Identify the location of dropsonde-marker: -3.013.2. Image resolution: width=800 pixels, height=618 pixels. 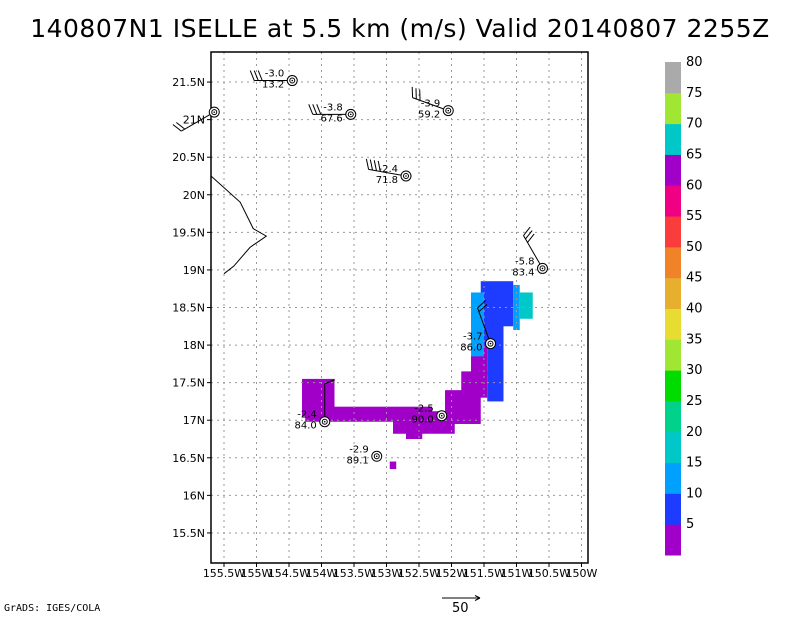
(273, 80).